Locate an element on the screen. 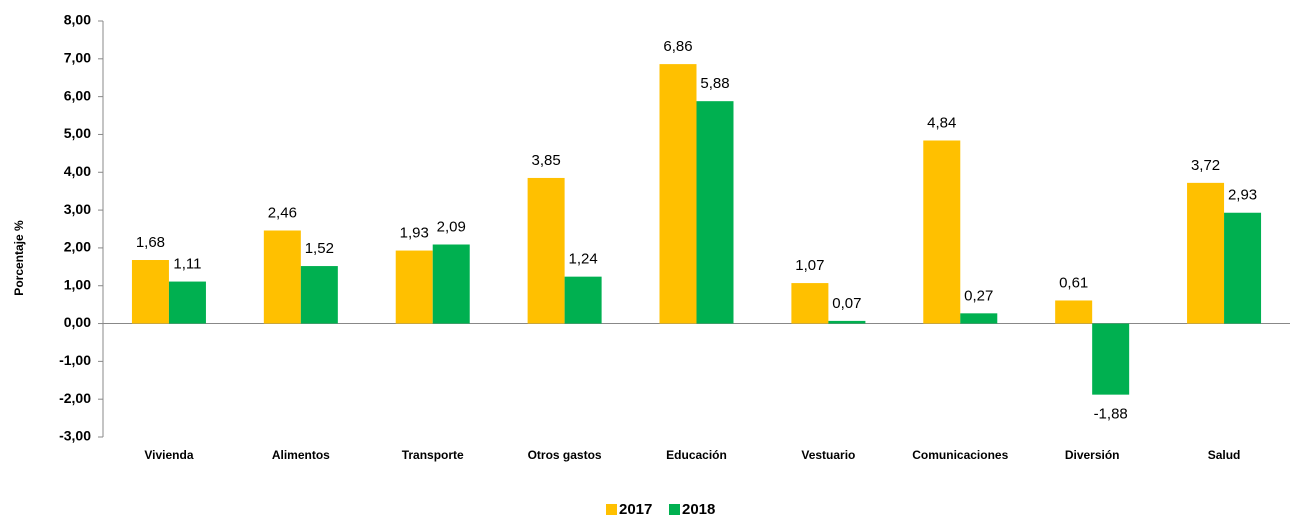 The height and width of the screenshot is (518, 1292). y-tick-label: 5,00 is located at coordinates (77, 133).